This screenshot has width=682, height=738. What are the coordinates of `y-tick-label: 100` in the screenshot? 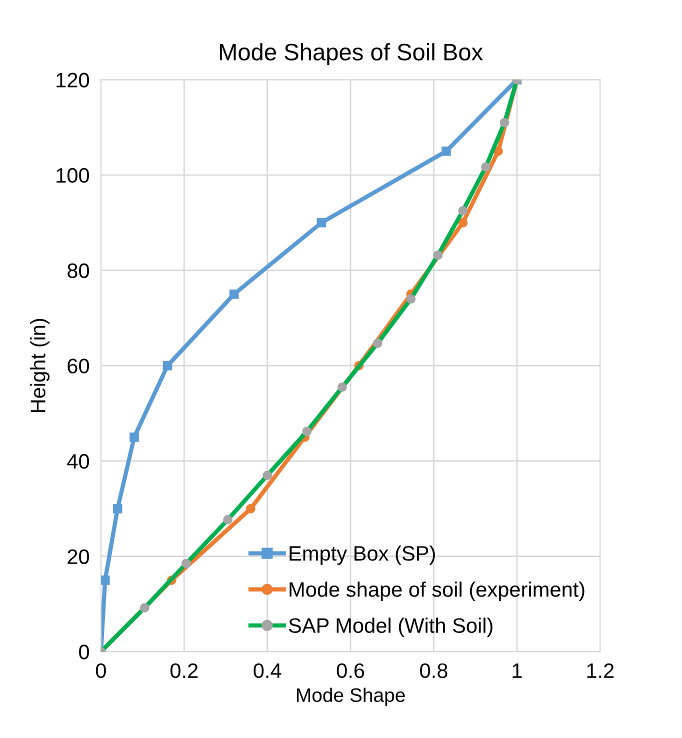 It's located at (73, 175).